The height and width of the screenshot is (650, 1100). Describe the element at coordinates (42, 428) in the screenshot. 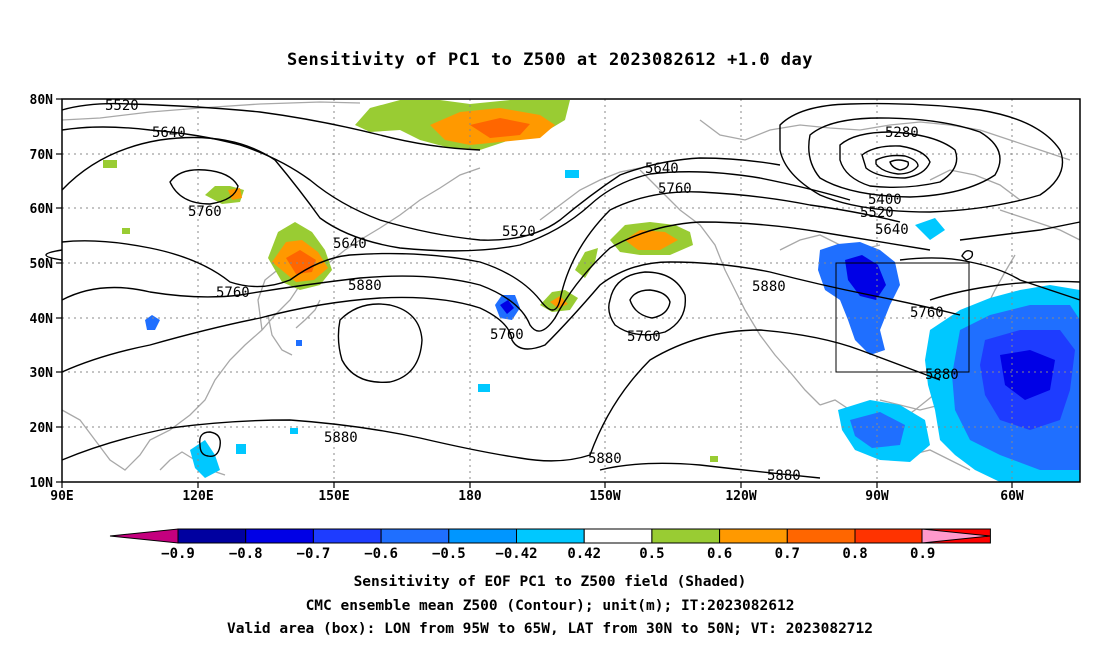

I see `lat-label: 20N` at that location.